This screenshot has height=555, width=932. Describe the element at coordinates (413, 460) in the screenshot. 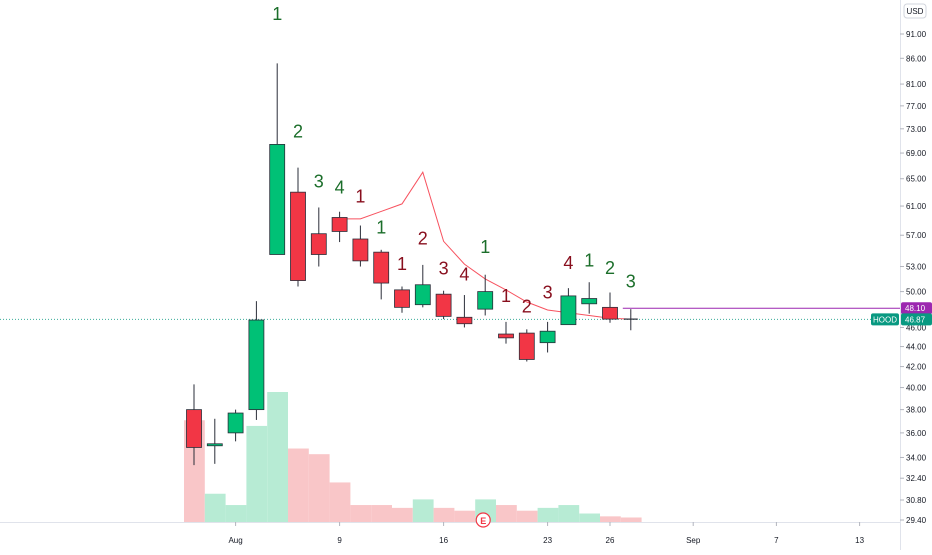

I see `volume-bars: E` at that location.